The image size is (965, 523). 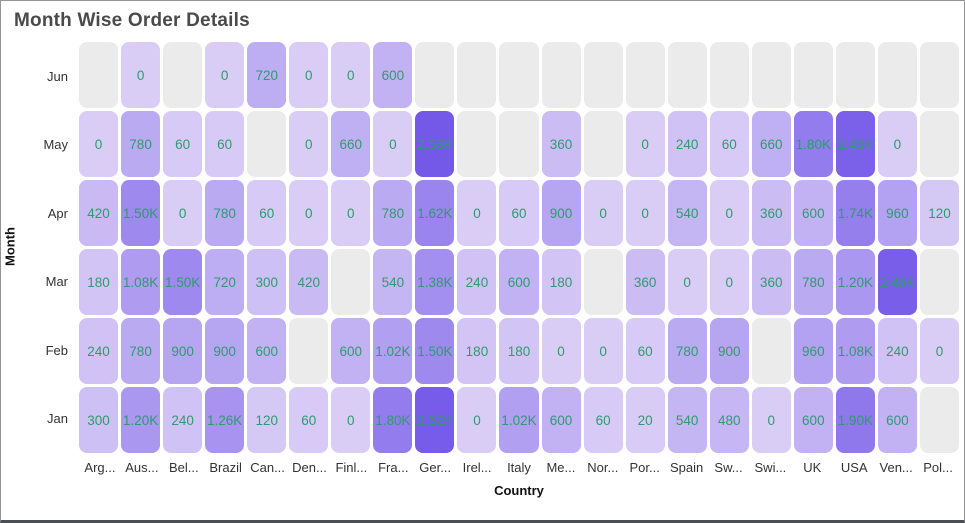 What do you see at coordinates (435, 144) in the screenshot?
I see `heatmap-cell: 2.58K` at bounding box center [435, 144].